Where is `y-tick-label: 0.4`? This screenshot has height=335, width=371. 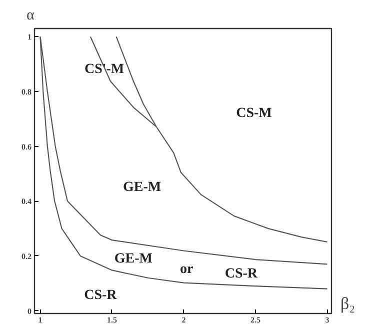 y-tick-label: 0.4 is located at coordinates (27, 201).